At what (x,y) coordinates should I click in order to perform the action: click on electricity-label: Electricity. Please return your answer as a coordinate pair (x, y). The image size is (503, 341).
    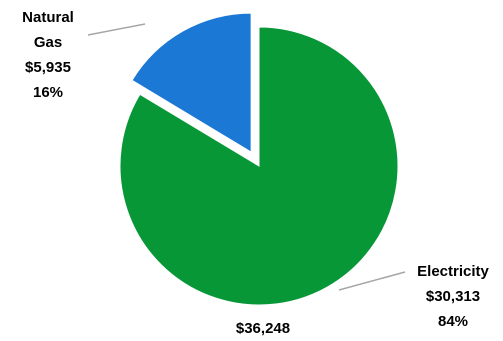
    Looking at the image, I should click on (453, 271).